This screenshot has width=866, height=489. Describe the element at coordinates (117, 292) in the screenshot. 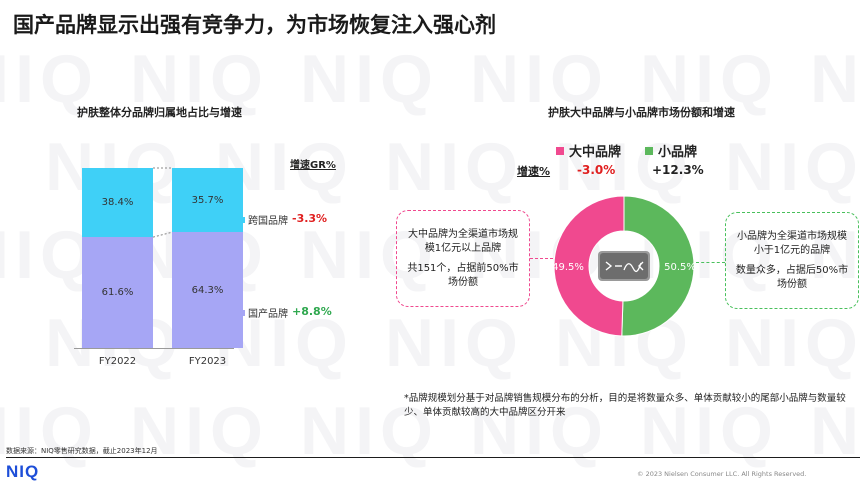

I see `bar-domestic-fy2022: 61.6%` at that location.